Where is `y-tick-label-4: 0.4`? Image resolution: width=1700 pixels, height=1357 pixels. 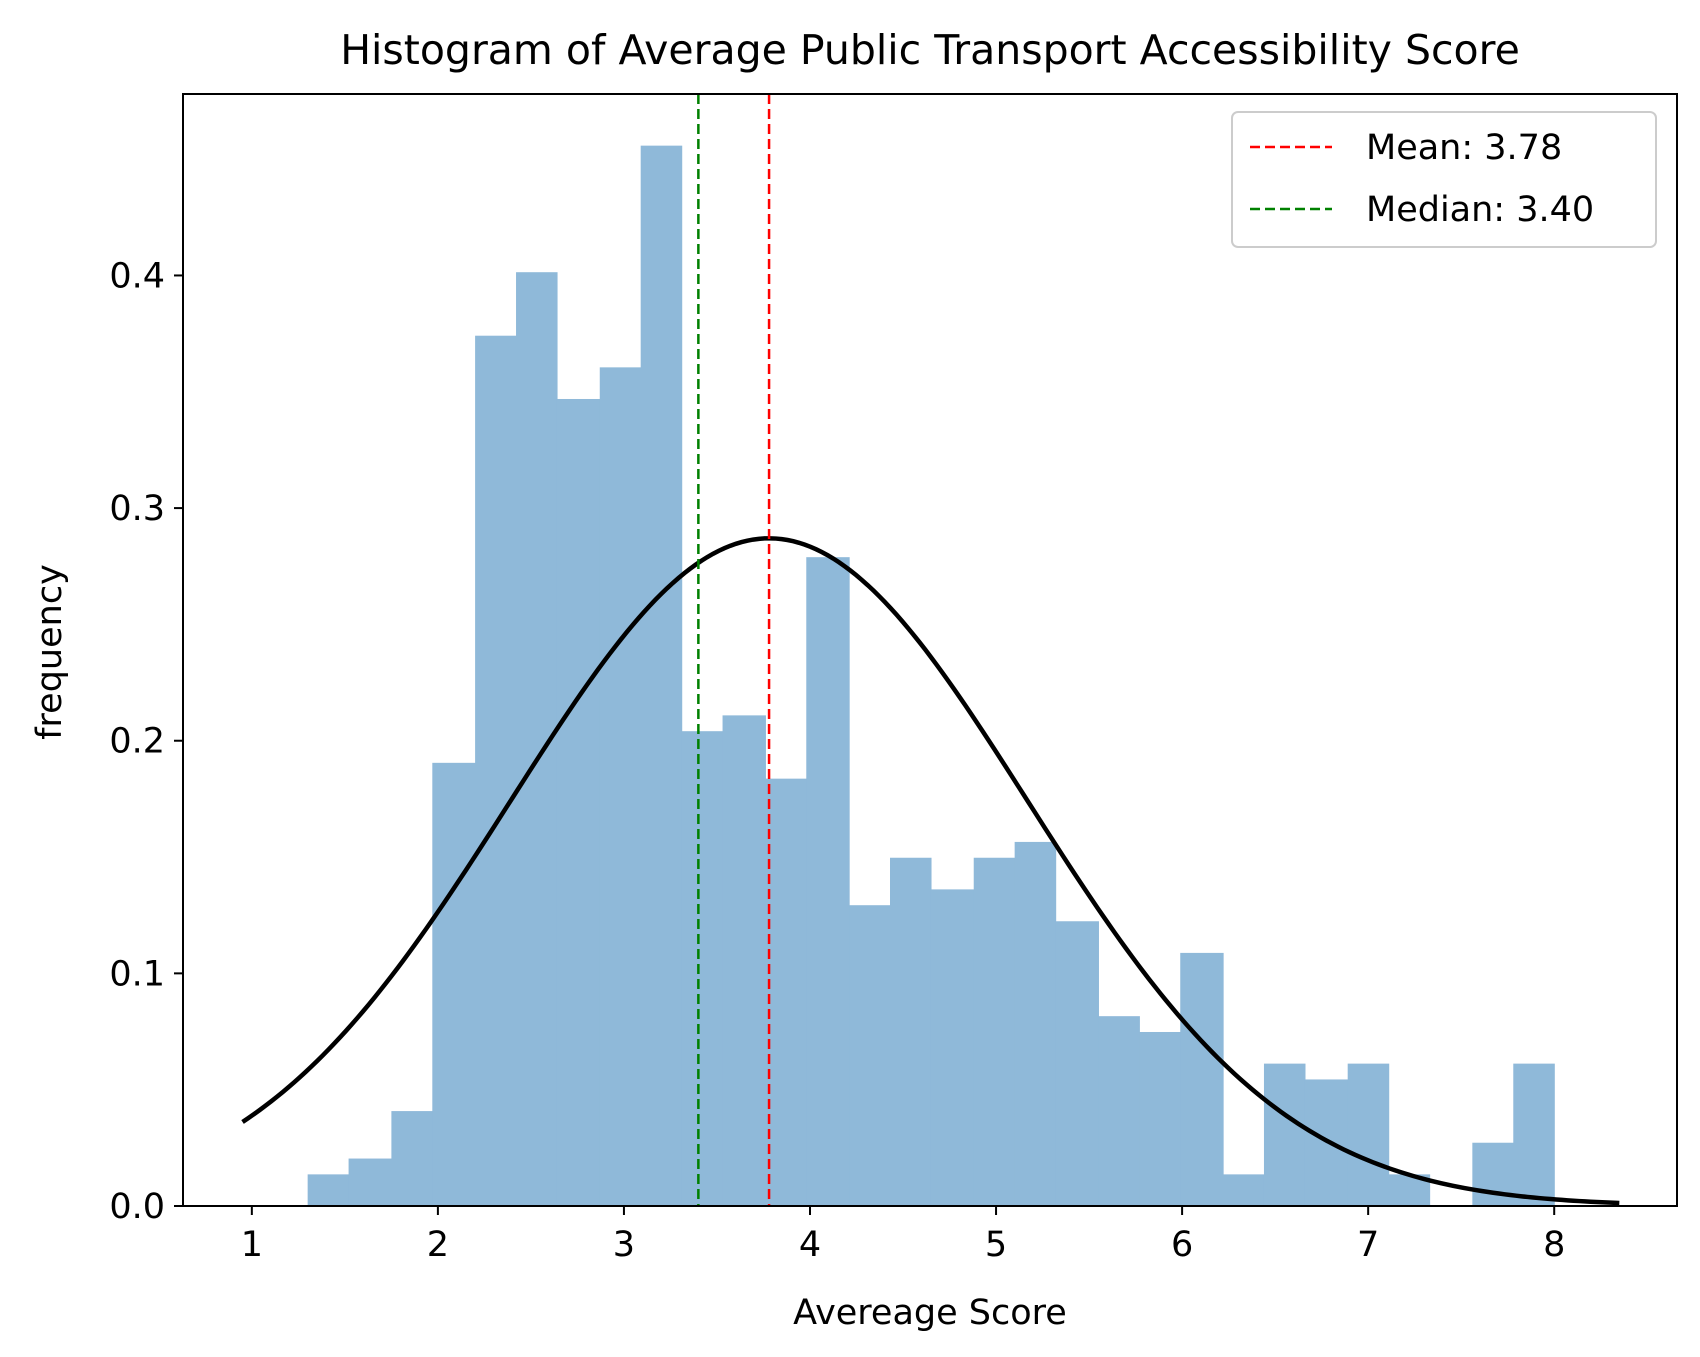
y-tick-label-4: 0.4 is located at coordinates (137, 276).